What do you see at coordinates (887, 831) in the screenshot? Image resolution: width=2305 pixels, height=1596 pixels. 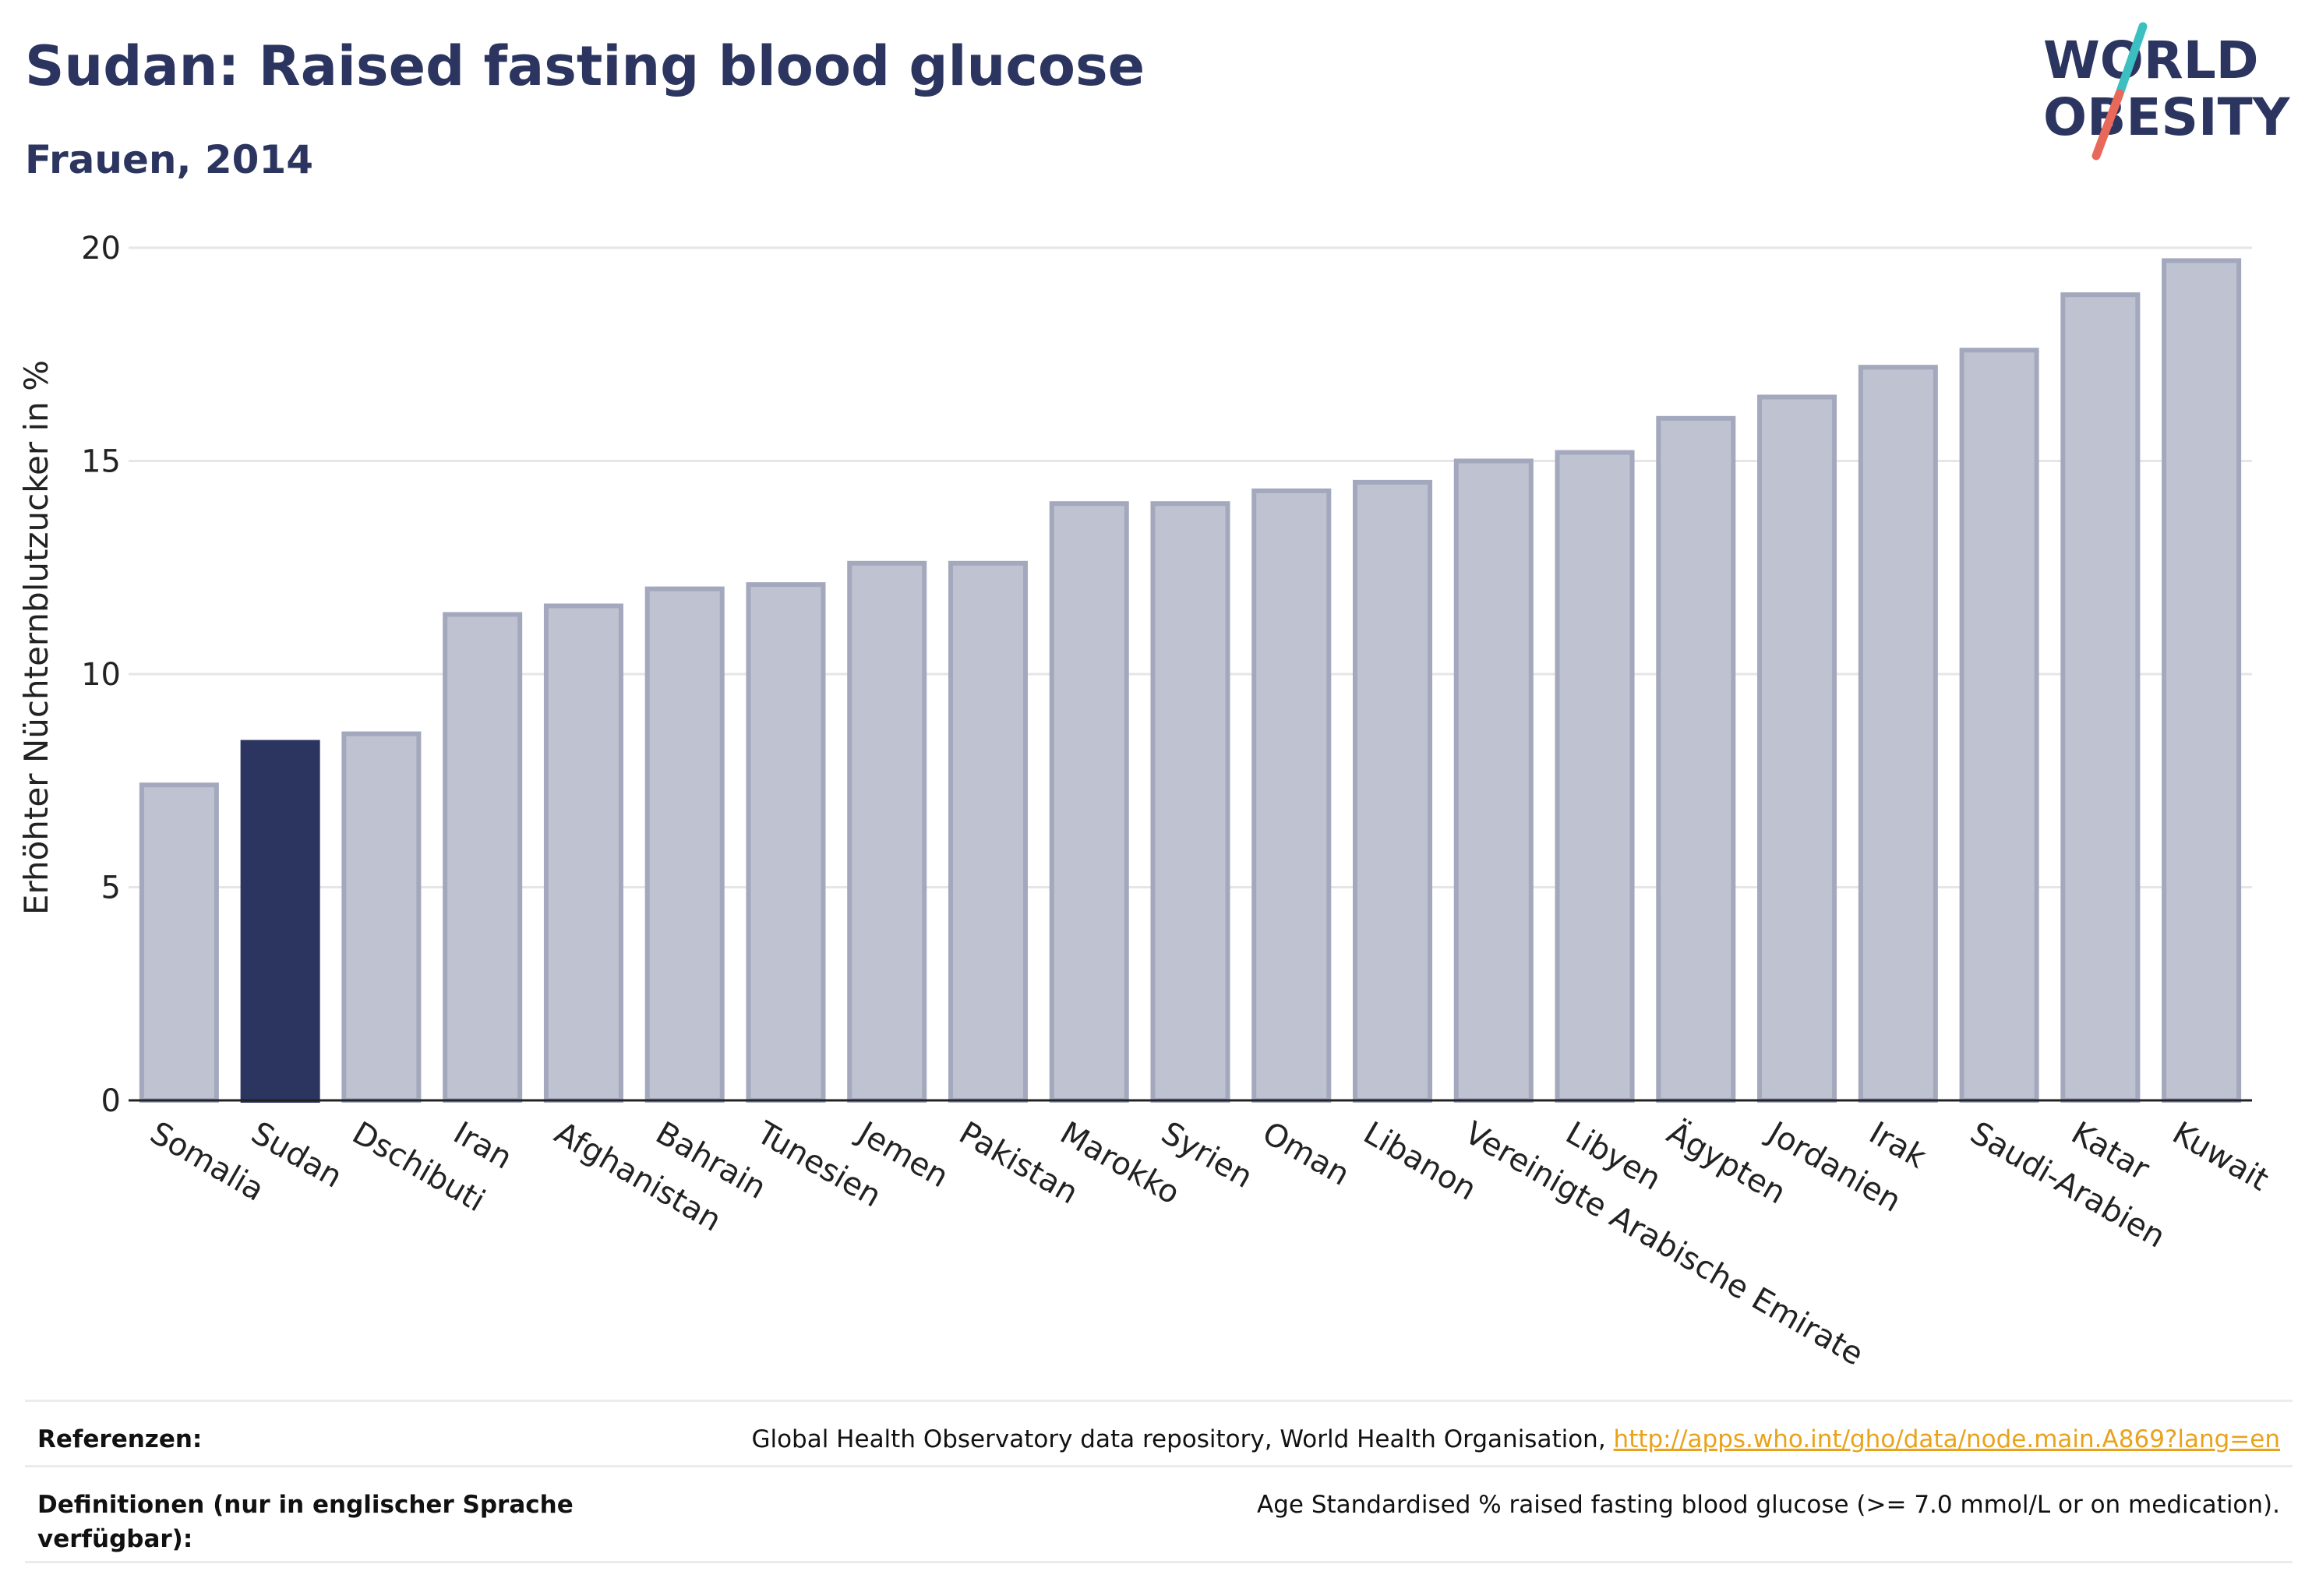 I see `bar-jemen` at bounding box center [887, 831].